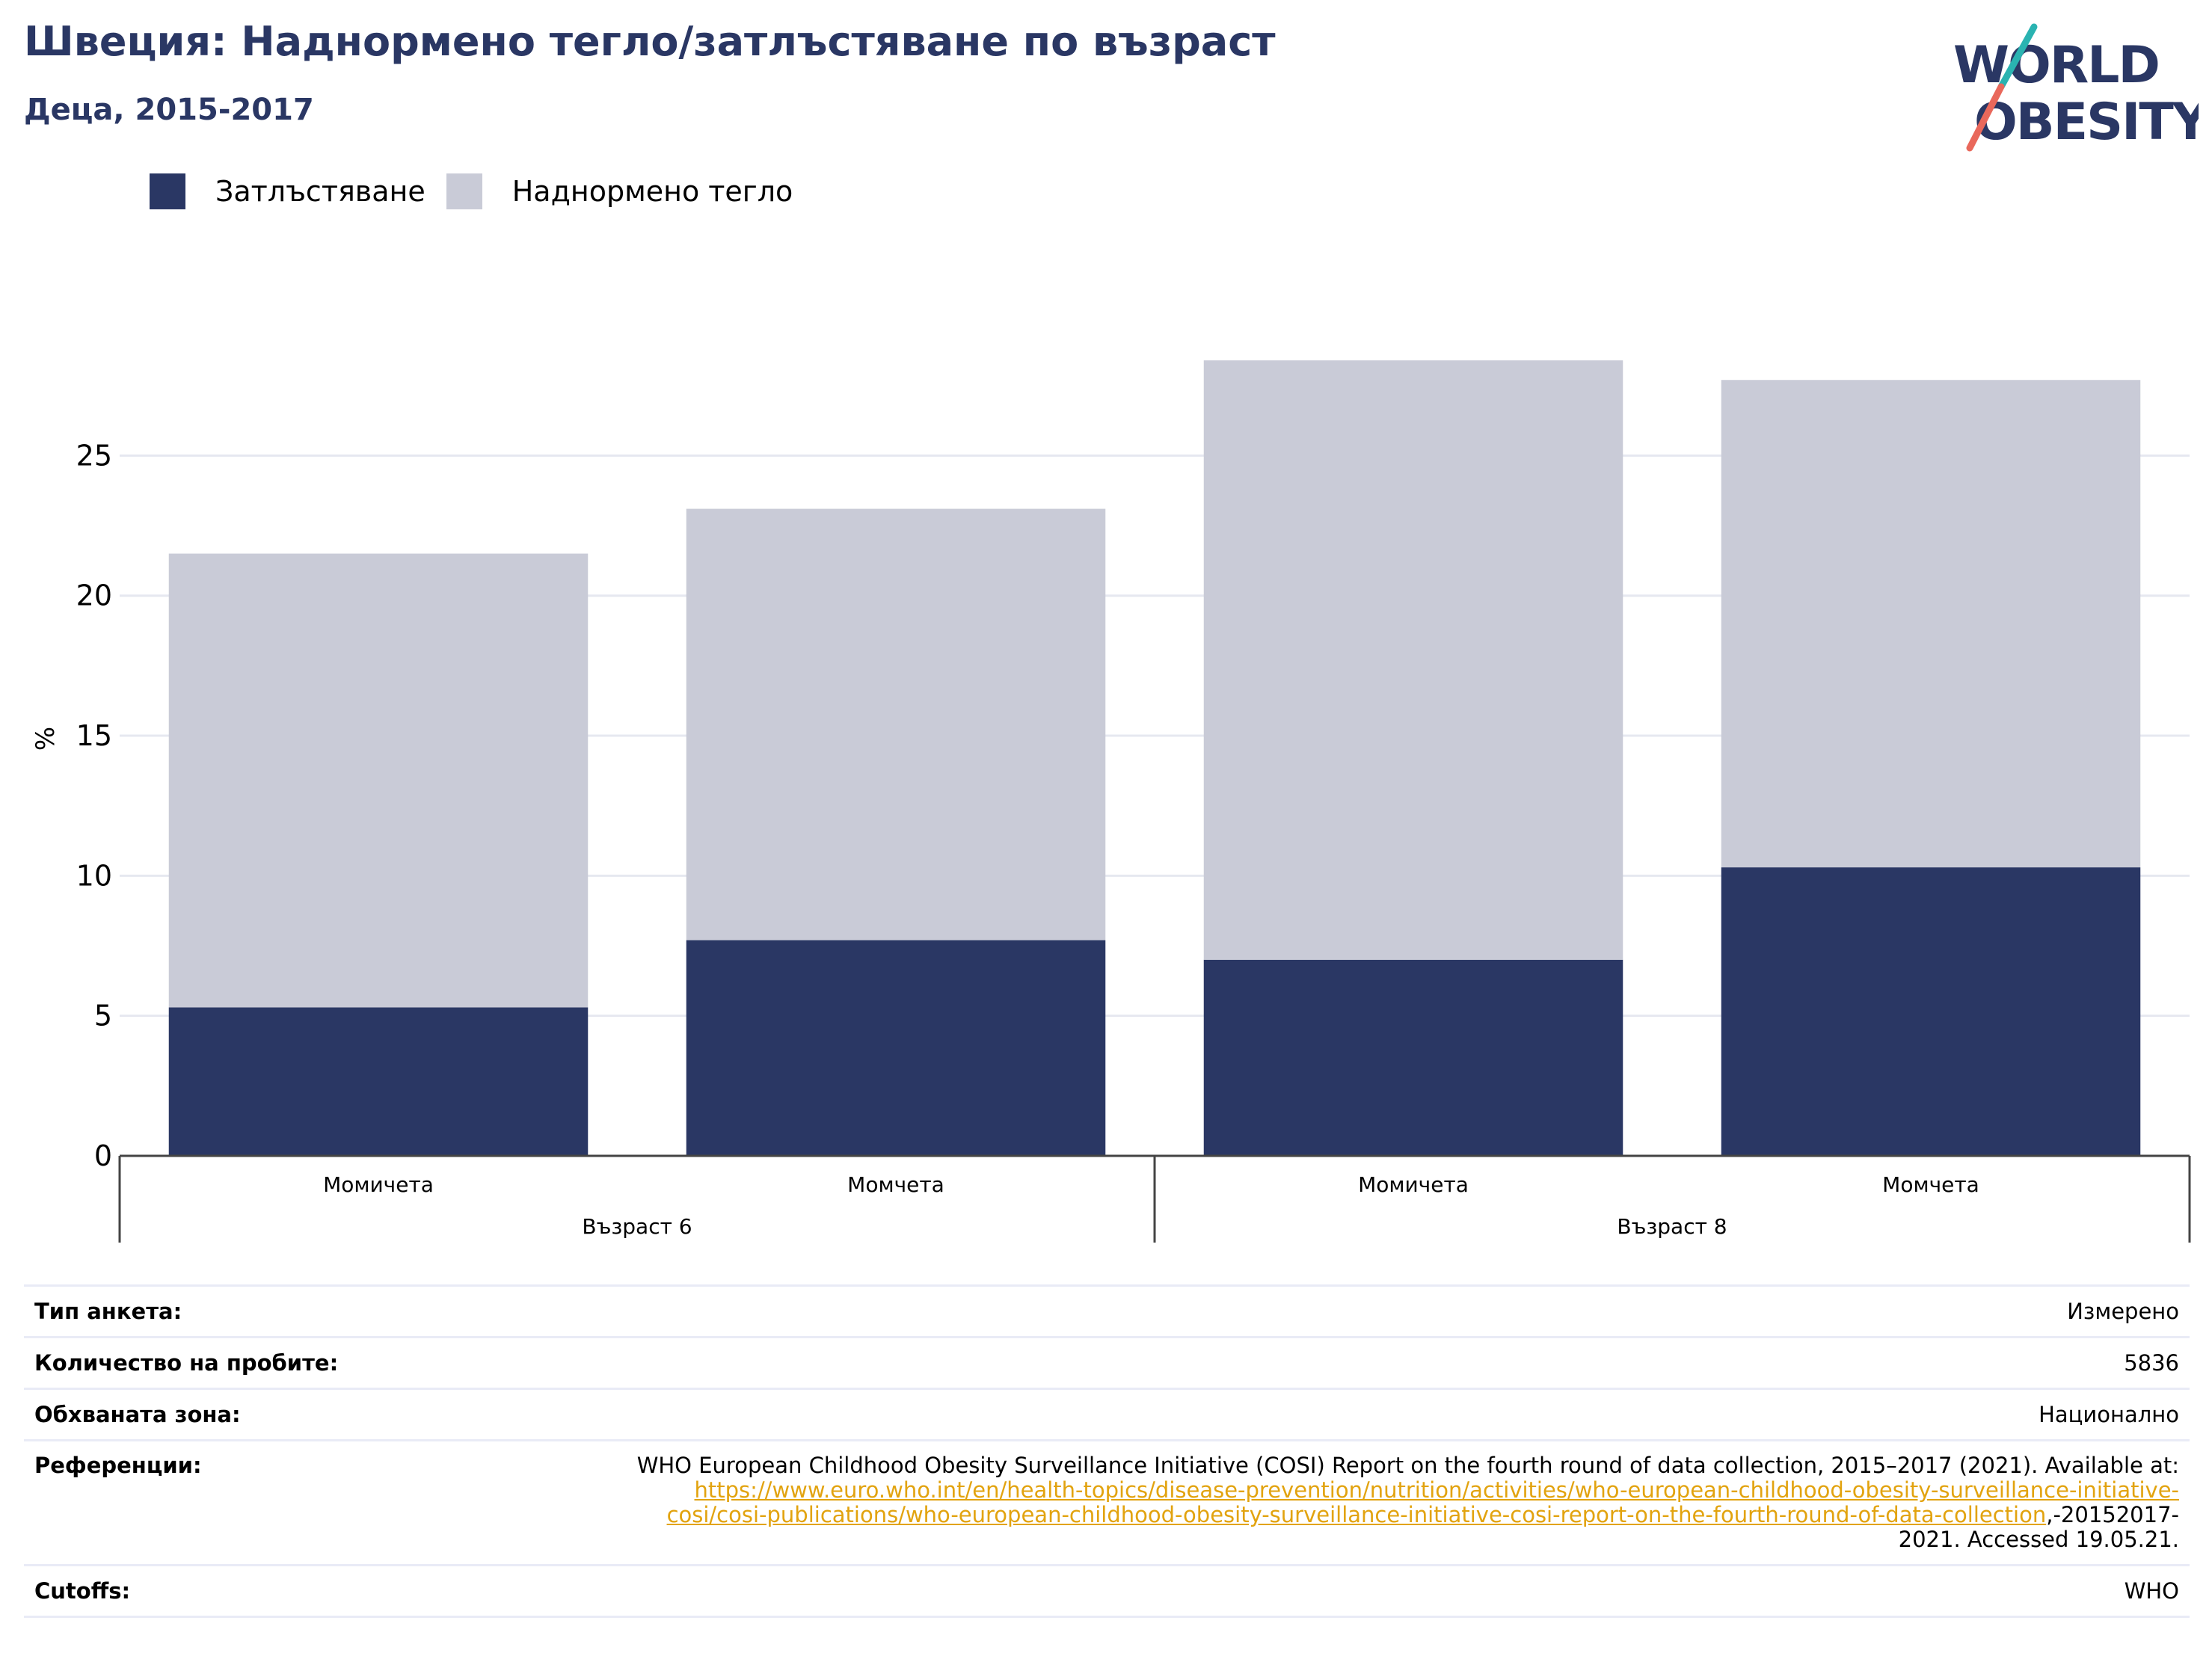  Describe the element at coordinates (169, 110) in the screenshot. I see `chart-subtitle: Деца, 2015-2017` at that location.